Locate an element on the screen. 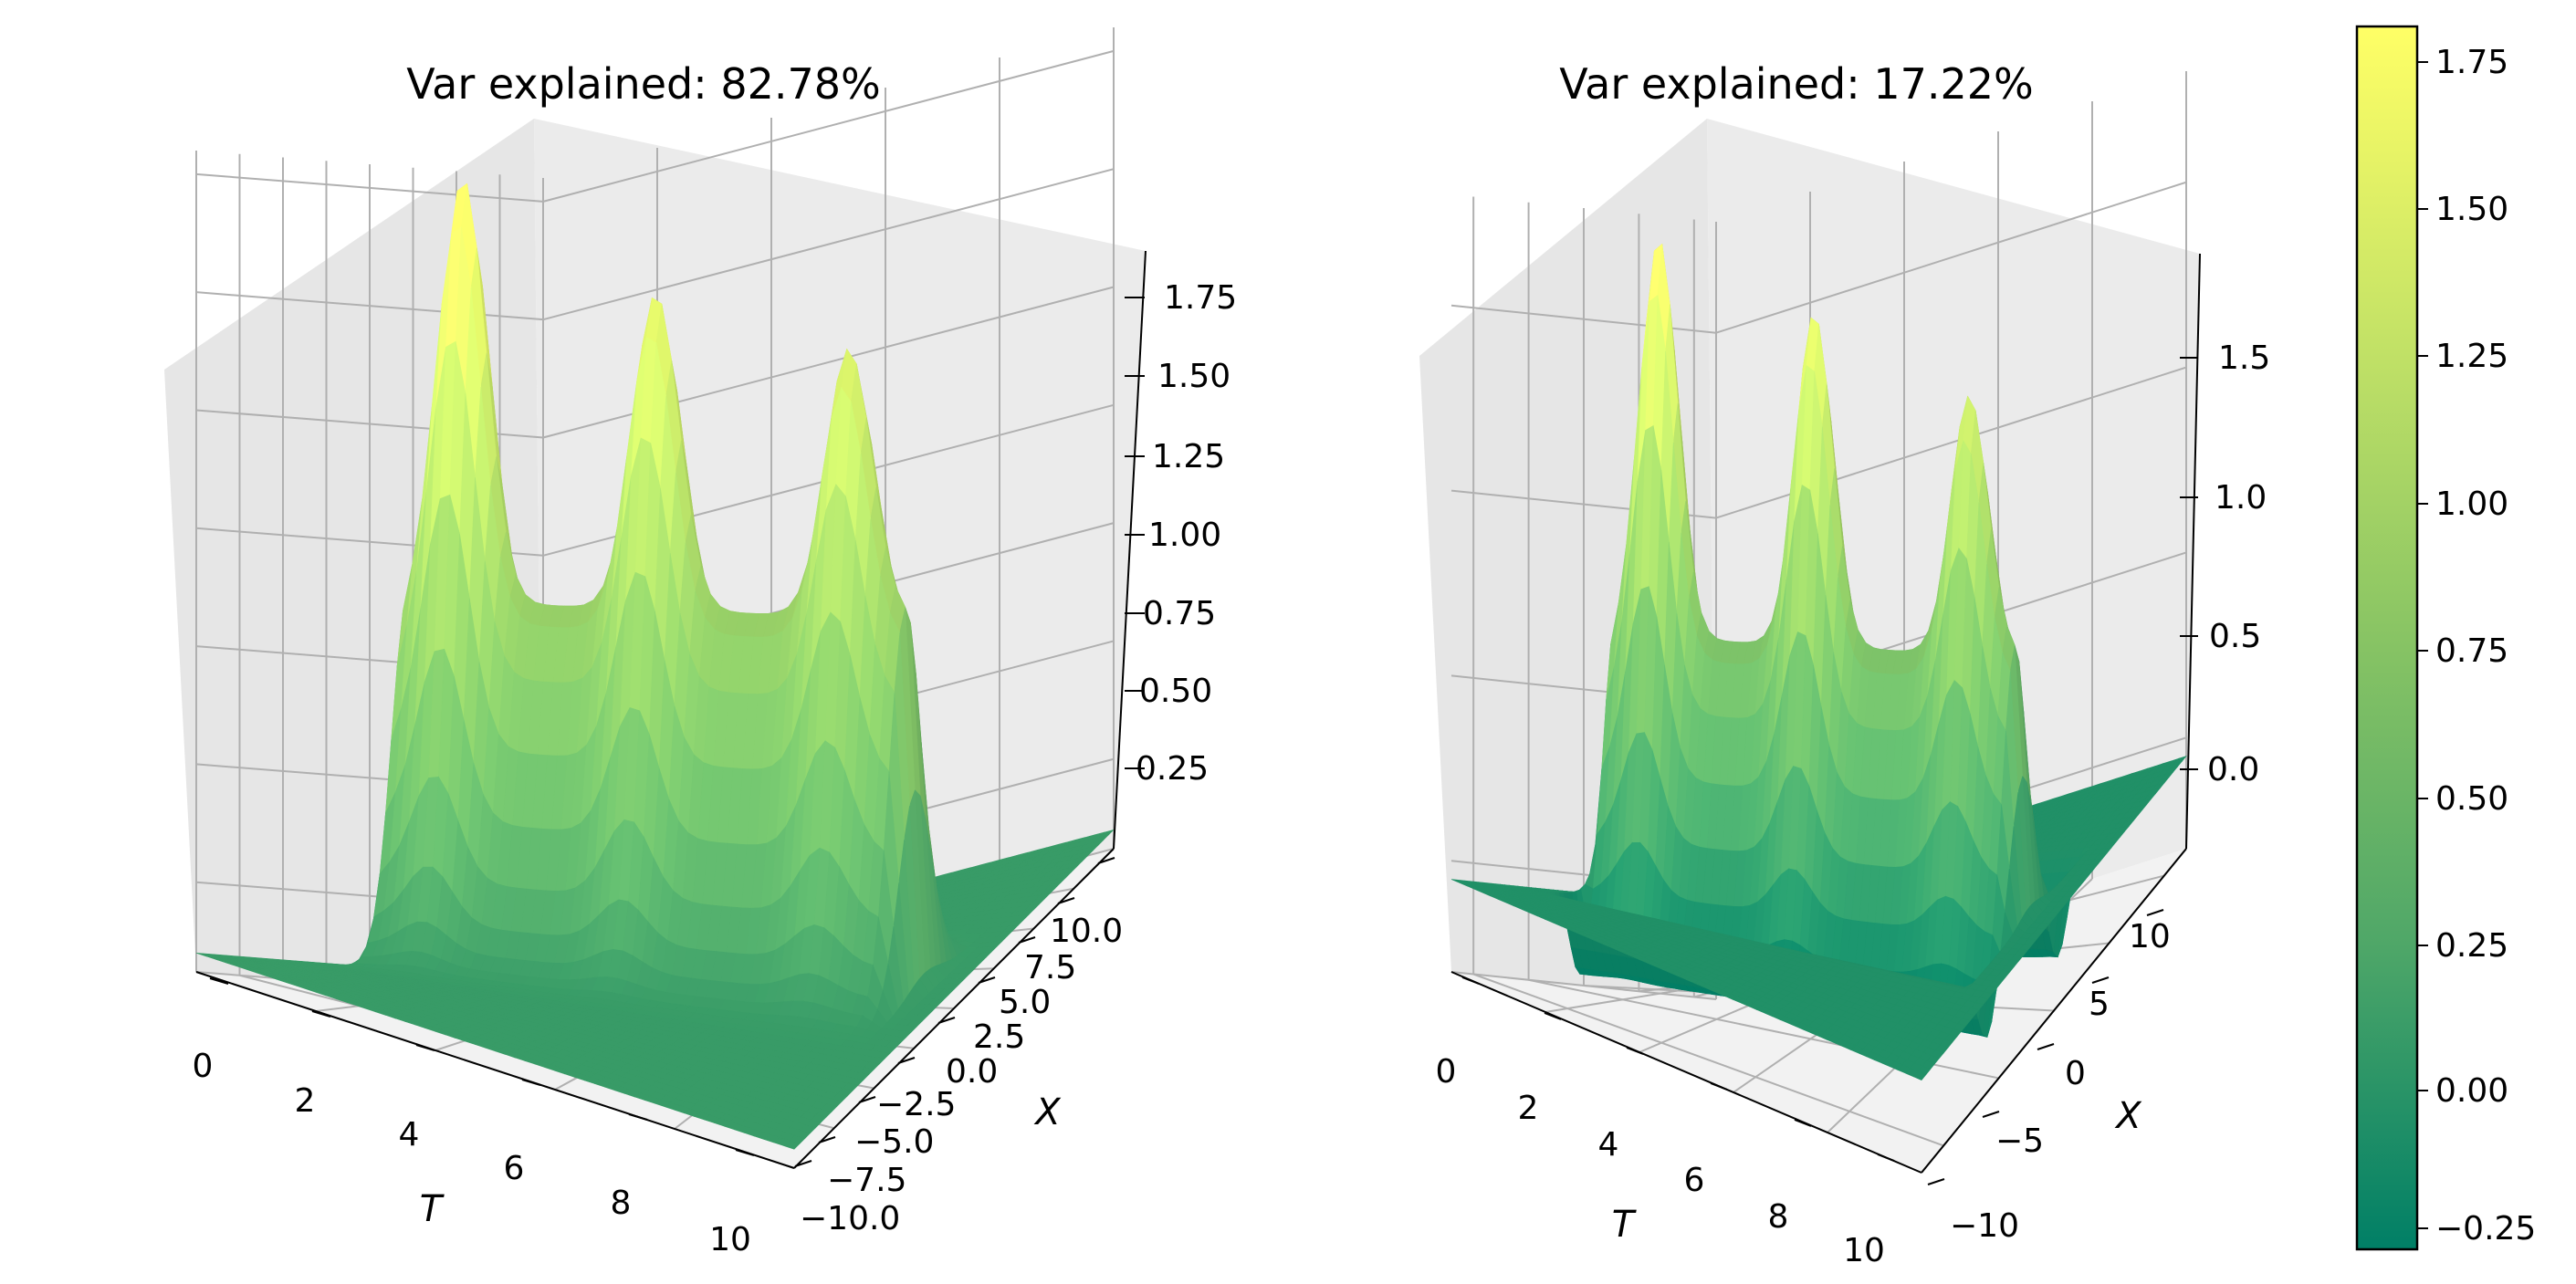 This screenshot has height=1284, width=2576. left-z-tick-label: 0.25 is located at coordinates (1172, 769).